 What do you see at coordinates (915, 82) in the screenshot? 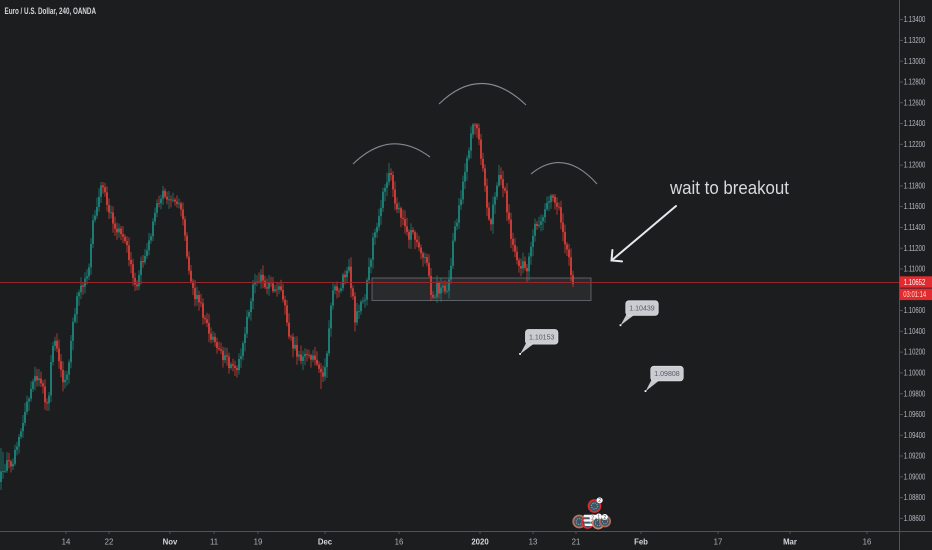
I see `svg-text: 1.12800` at bounding box center [915, 82].